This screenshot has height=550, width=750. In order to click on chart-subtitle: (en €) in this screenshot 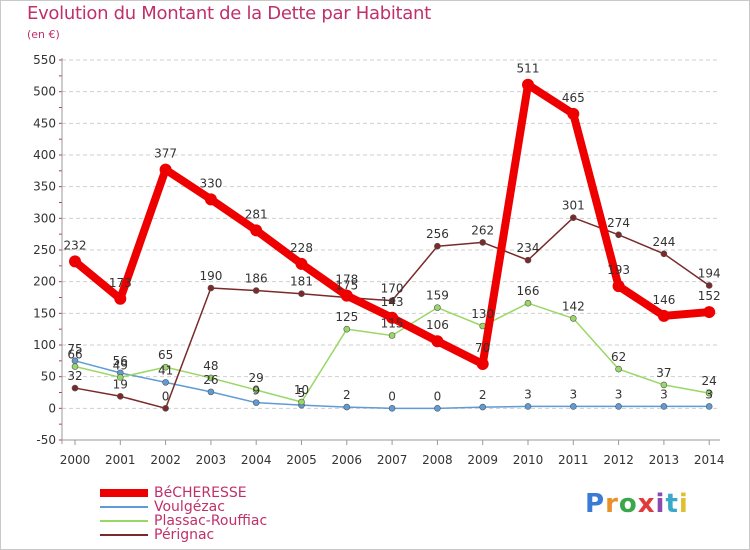, I will do `click(43, 34)`.